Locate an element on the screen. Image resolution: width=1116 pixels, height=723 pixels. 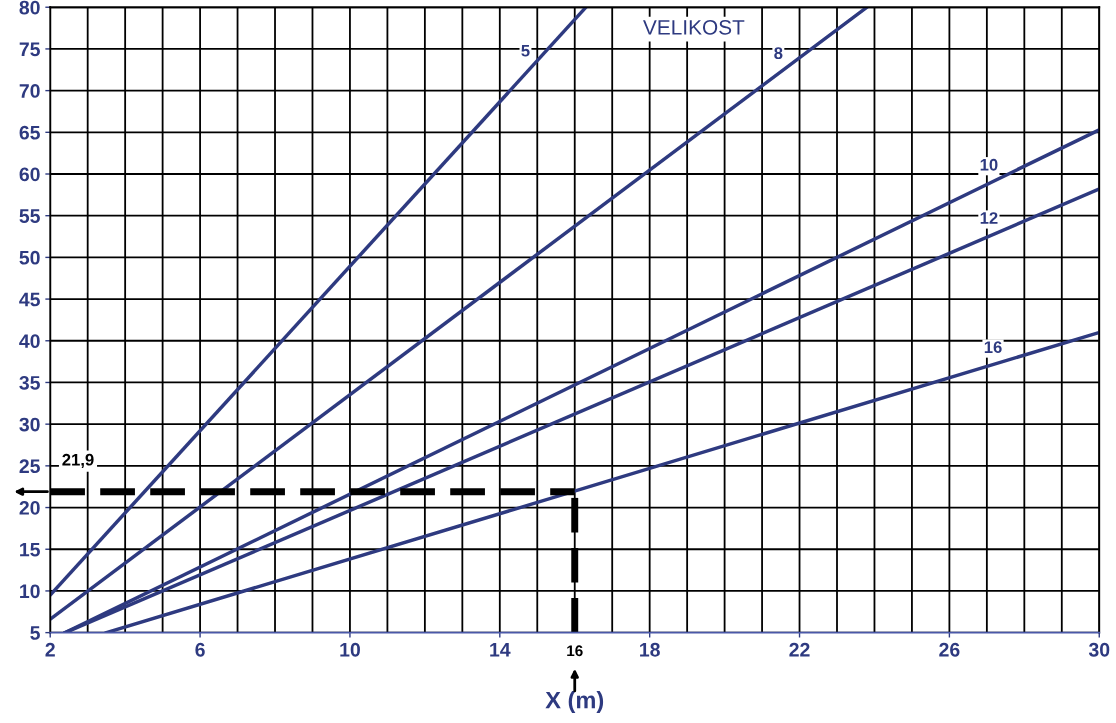
y-tick-label: 15 is located at coordinates (30, 549).